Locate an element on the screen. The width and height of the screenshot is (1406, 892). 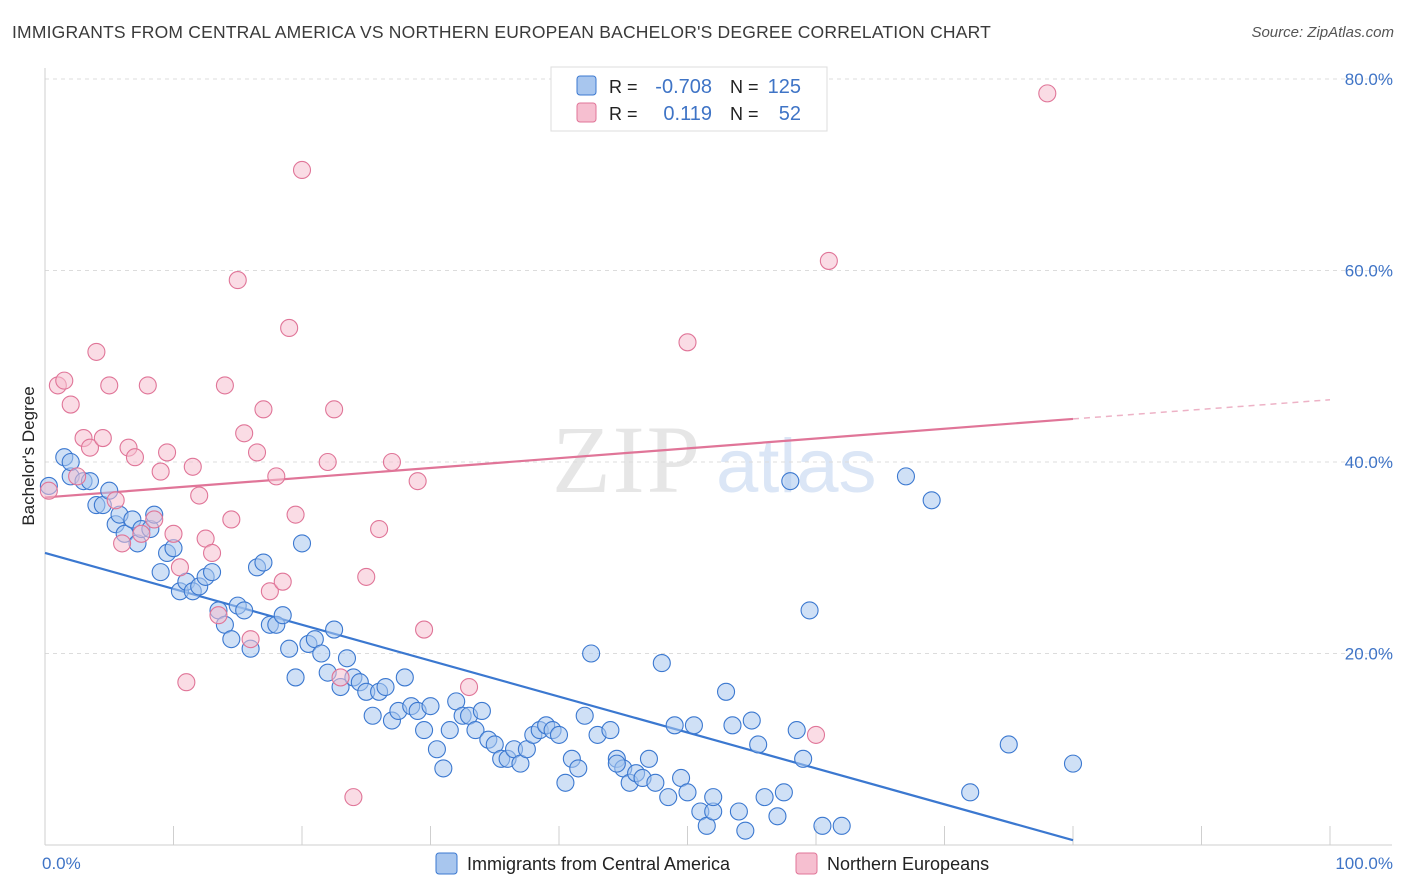
y-tick-label-1: 40.0% is located at coordinates (1369, 462).